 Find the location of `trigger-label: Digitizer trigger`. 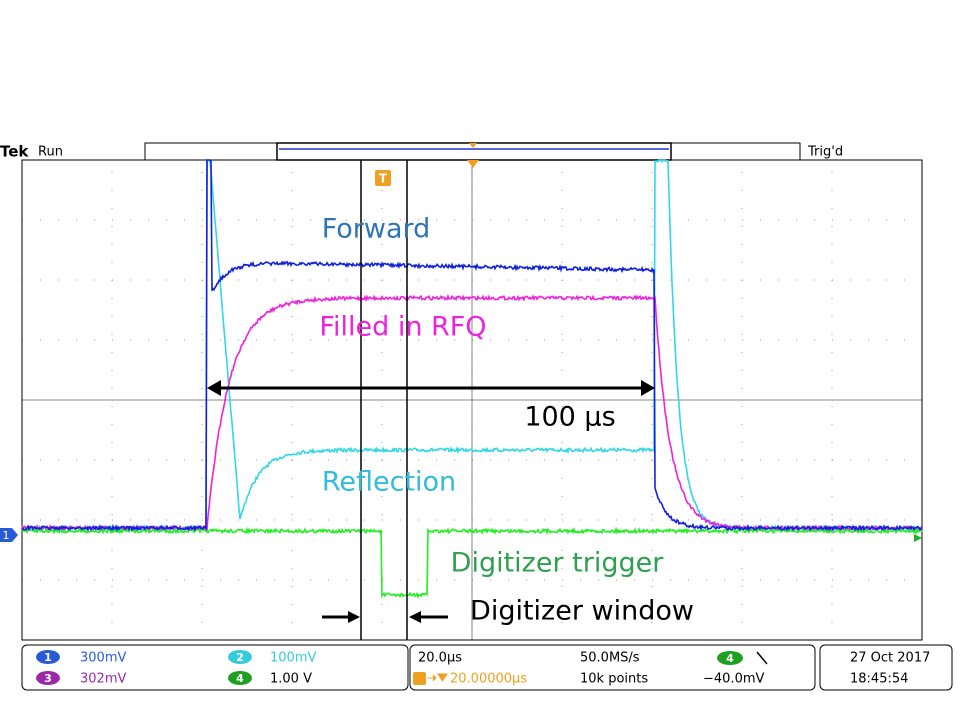

trigger-label: Digitizer trigger is located at coordinates (558, 563).